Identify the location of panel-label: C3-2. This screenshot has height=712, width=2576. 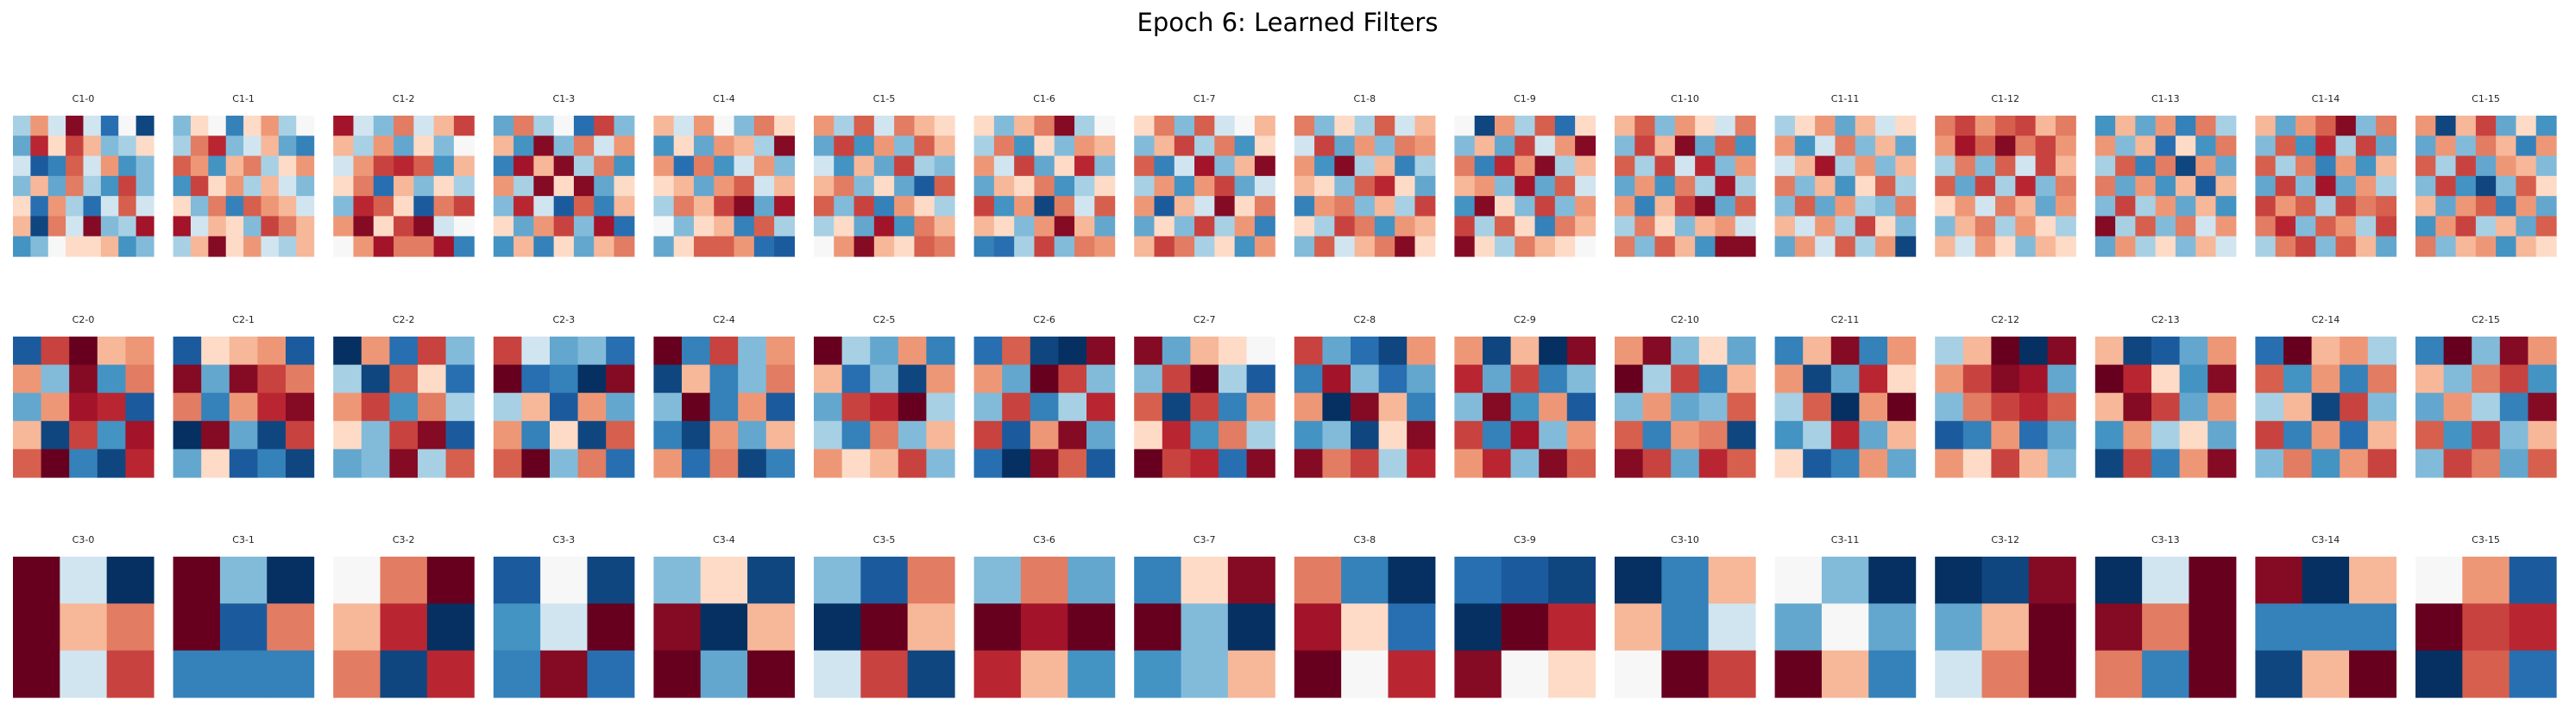
(404, 539).